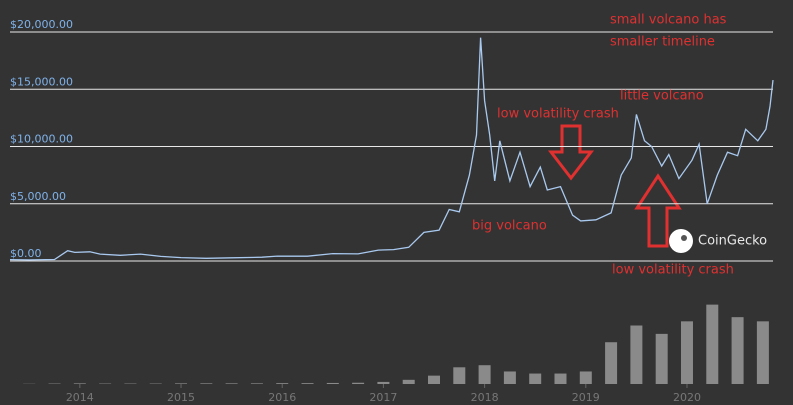  I want to click on y-tick-label: $15,000.00, so click(41, 81).